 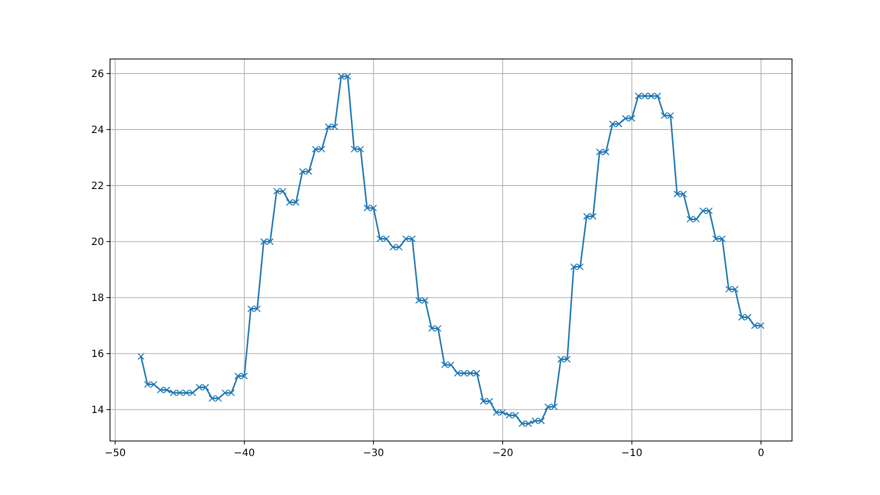 What do you see at coordinates (244, 453) in the screenshot?
I see `x-tick-label: −40` at bounding box center [244, 453].